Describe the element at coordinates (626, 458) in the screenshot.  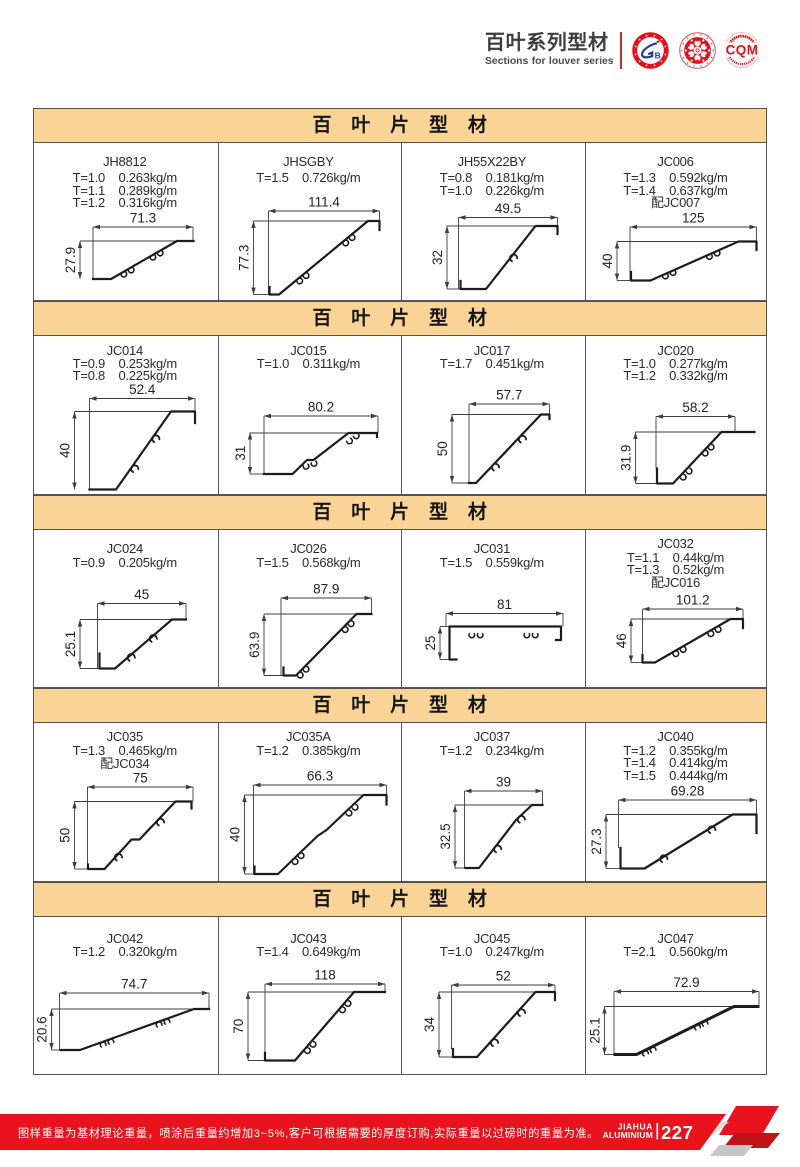
I see `svg-text: 31.9` at that location.